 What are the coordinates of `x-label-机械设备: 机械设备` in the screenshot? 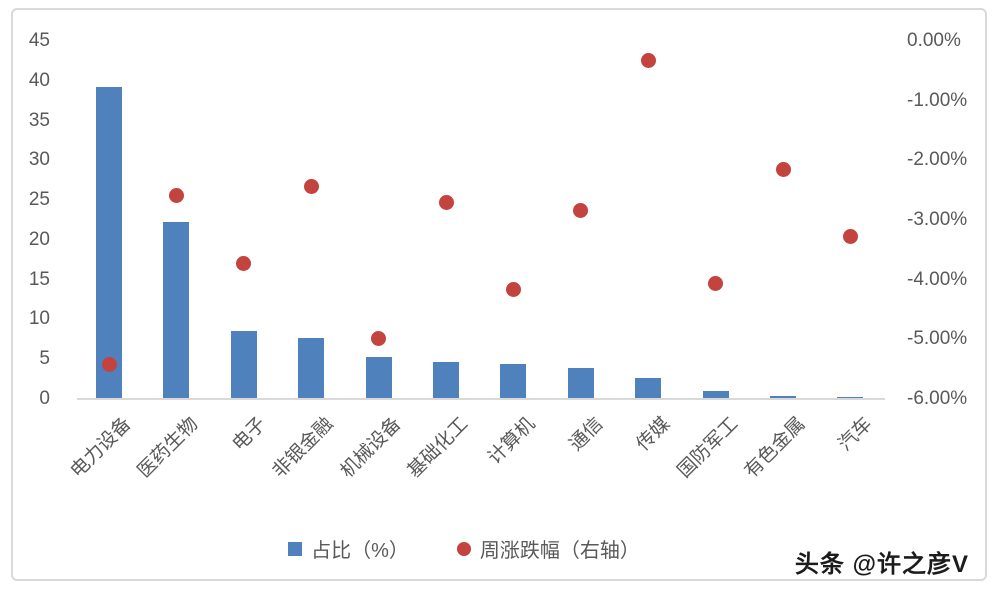 It's located at (370, 448).